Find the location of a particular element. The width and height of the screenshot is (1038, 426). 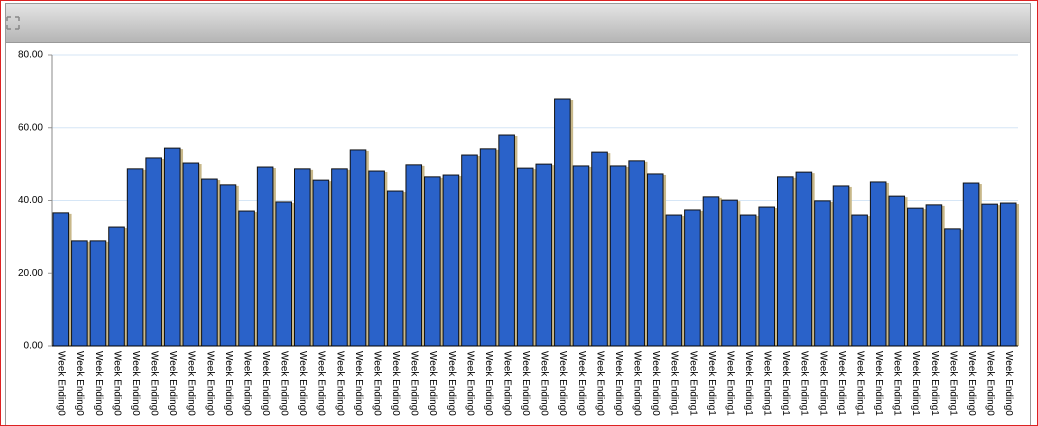

y-tick-label: 0.00 is located at coordinates (34, 346).